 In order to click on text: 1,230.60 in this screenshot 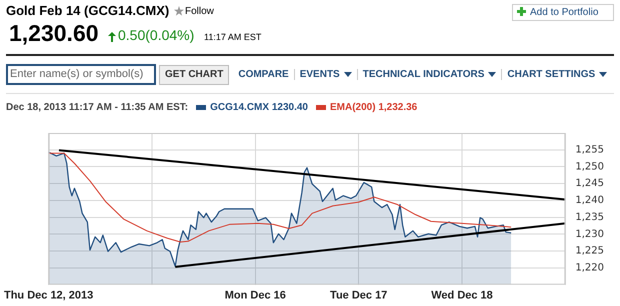, I will do `click(54, 33)`.